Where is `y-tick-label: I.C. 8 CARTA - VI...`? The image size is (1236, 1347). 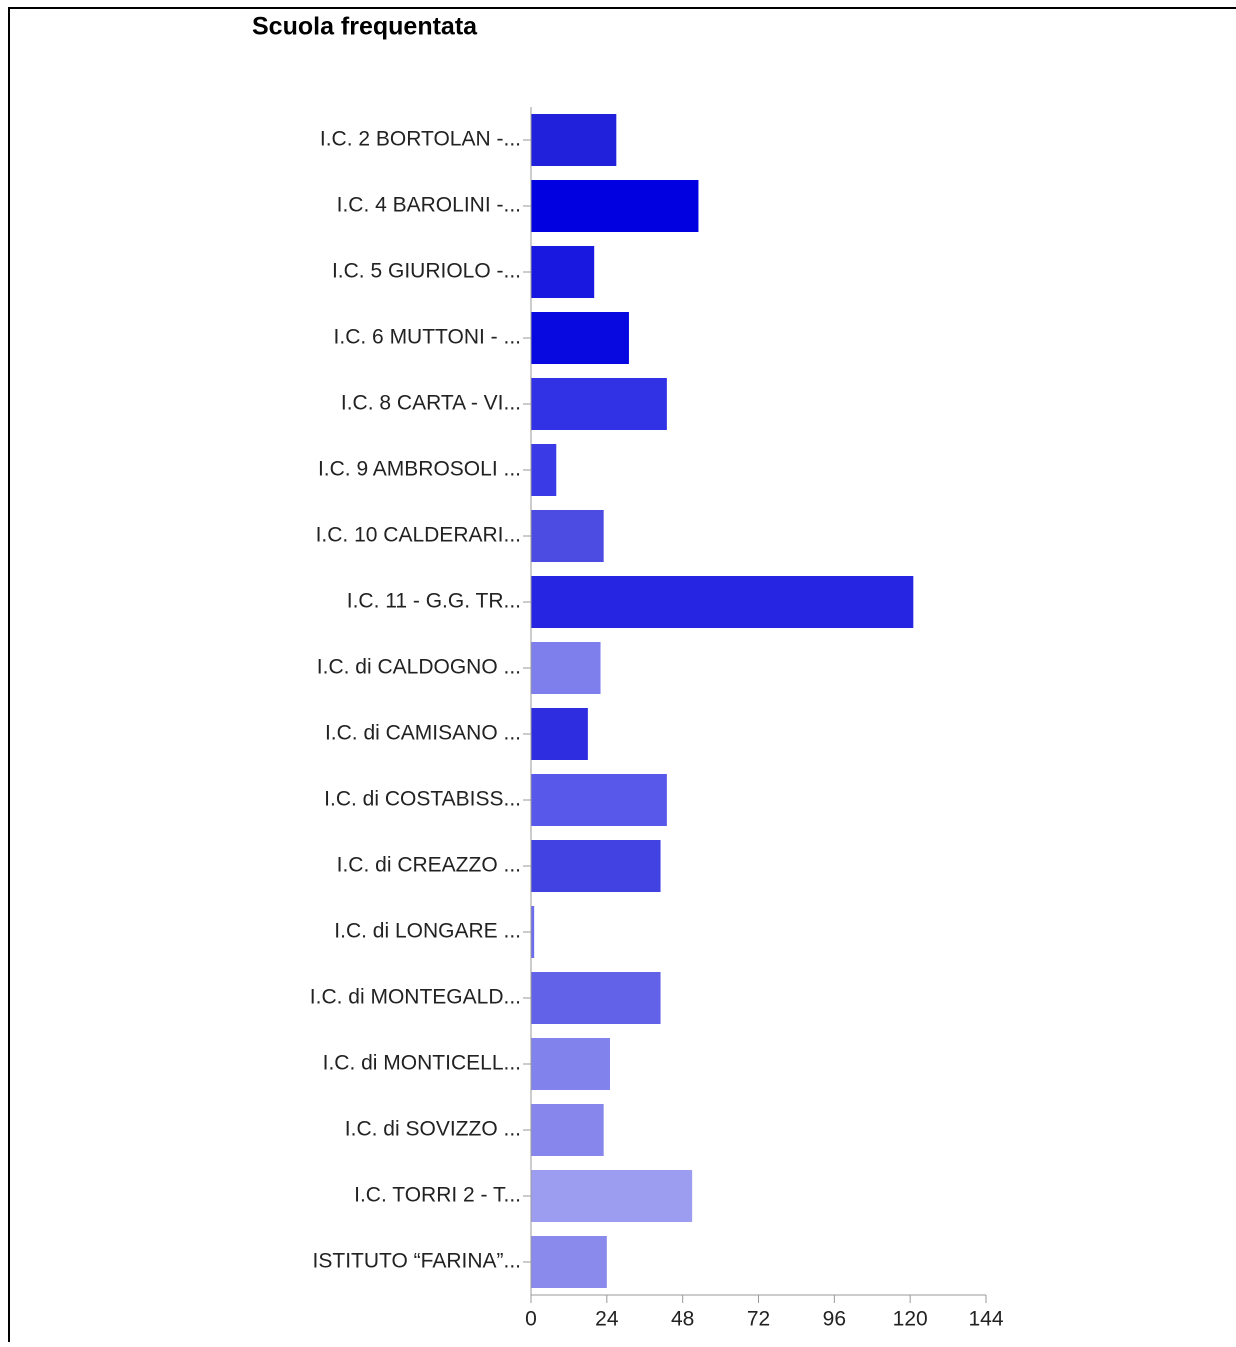 y-tick-label: I.C. 8 CARTA - VI... is located at coordinates (431, 403).